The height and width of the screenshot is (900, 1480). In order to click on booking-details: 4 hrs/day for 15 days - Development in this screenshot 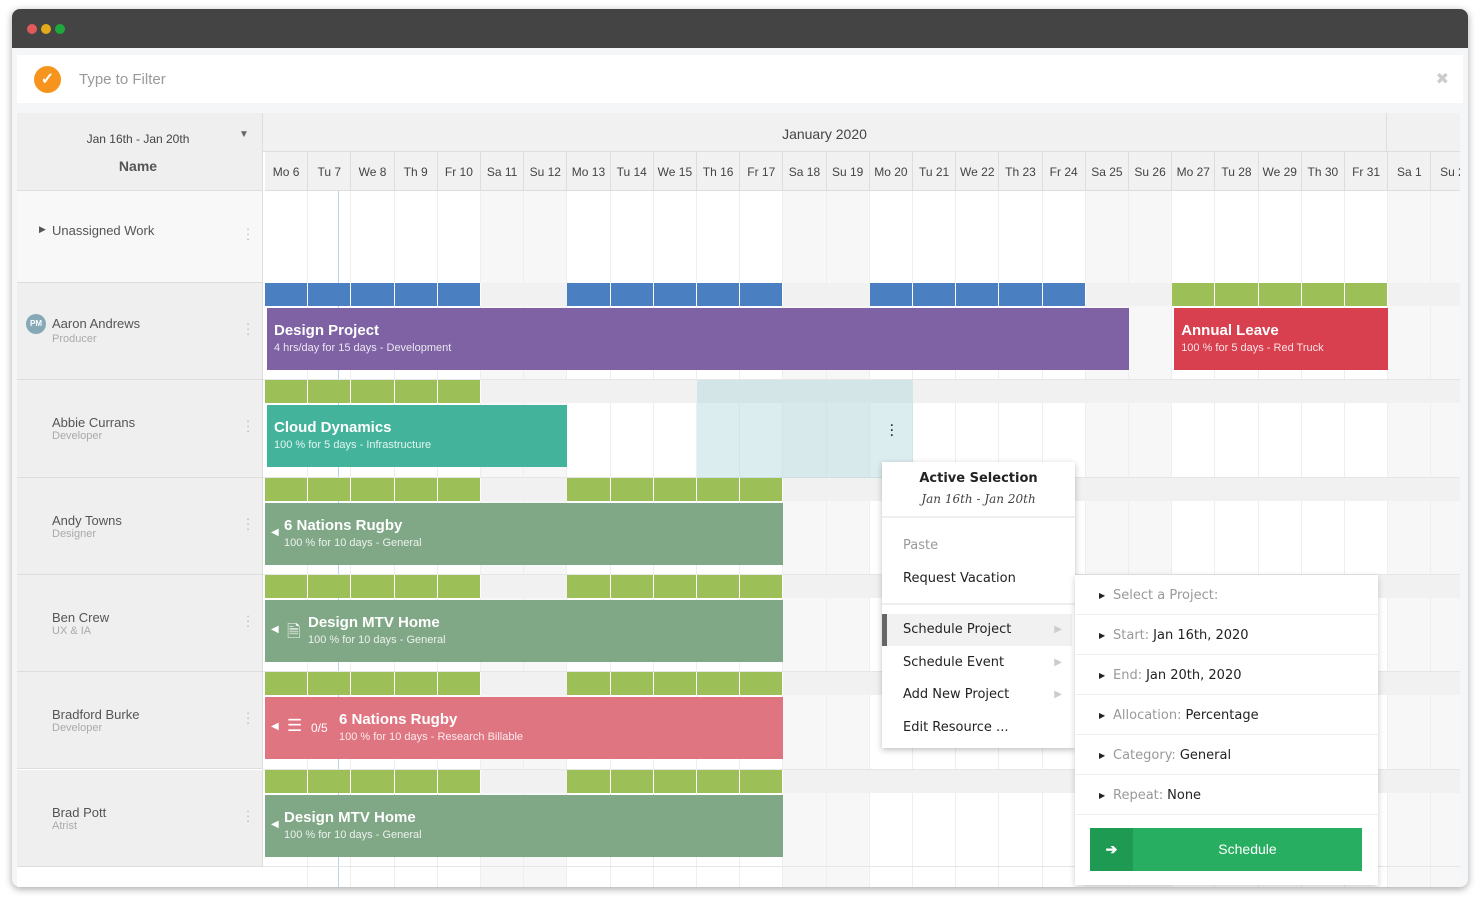, I will do `click(363, 348)`.